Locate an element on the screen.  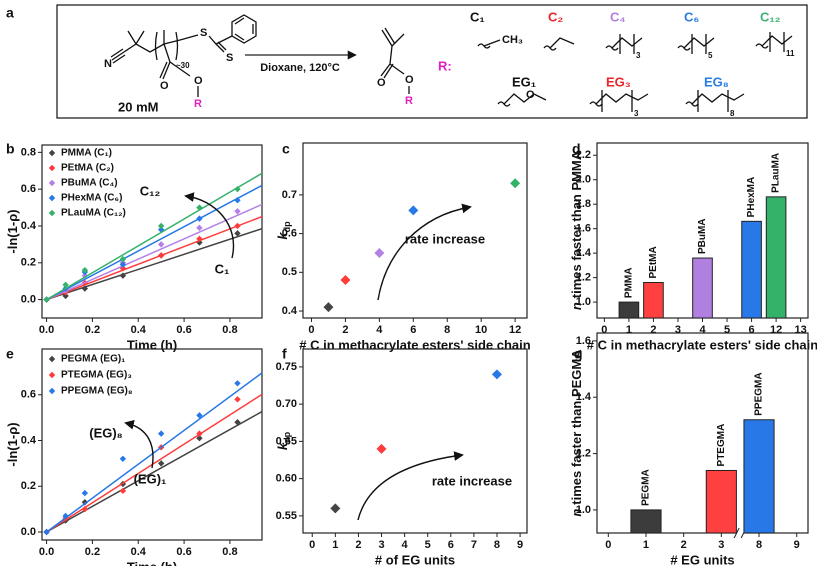
y-tick-label: 1.4 is located at coordinates (584, 253).